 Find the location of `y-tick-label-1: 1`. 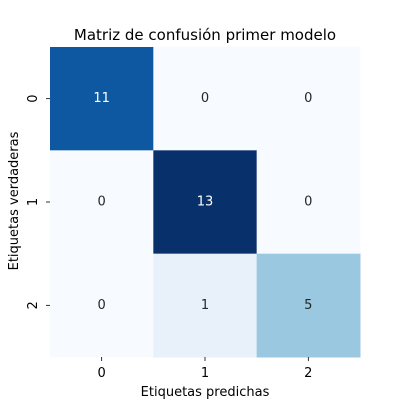

y-tick-label-1: 1 is located at coordinates (33, 202).